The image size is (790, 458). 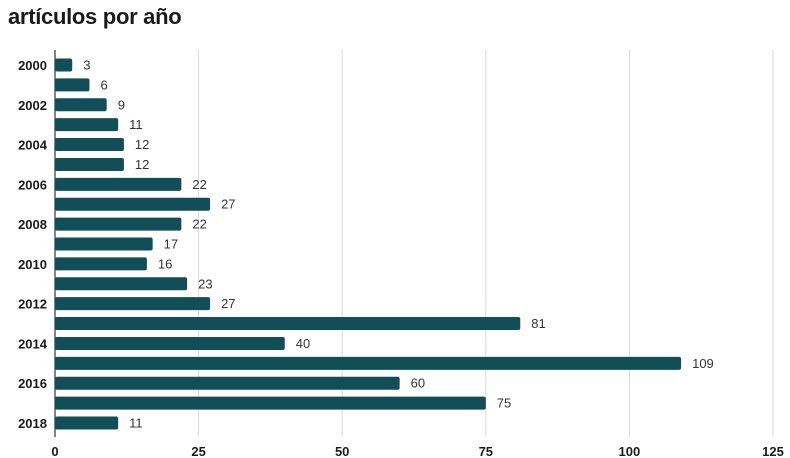 What do you see at coordinates (86, 65) in the screenshot?
I see `data-label-2000: 3` at bounding box center [86, 65].